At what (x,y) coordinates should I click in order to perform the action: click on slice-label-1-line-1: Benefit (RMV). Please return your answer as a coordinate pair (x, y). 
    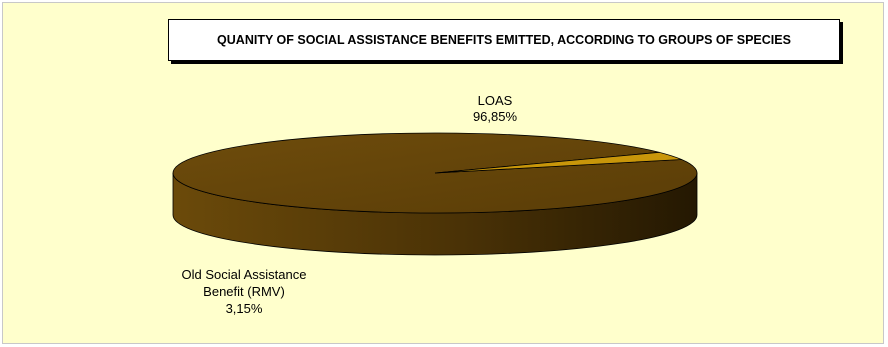
    Looking at the image, I should click on (244, 291).